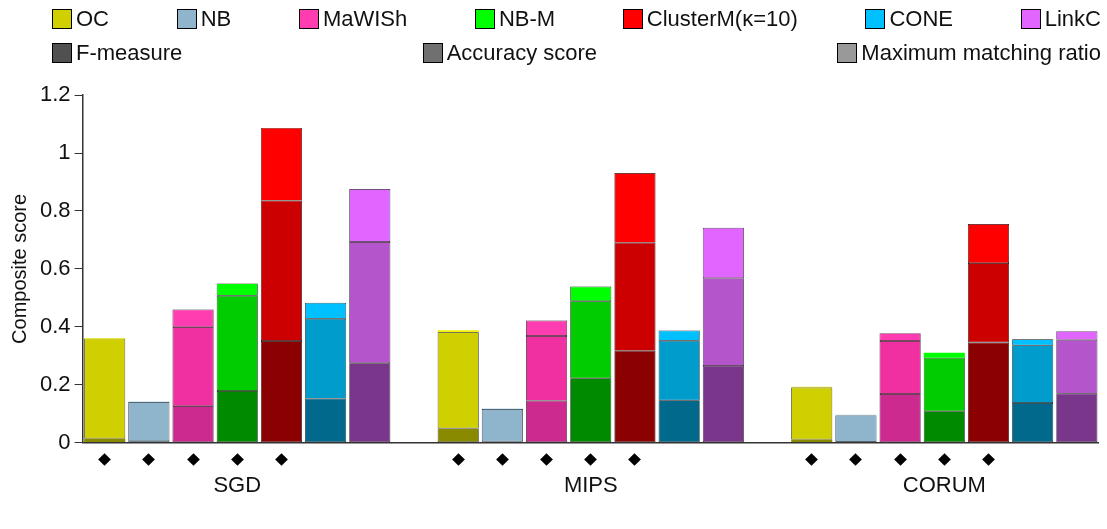 The width and height of the screenshot is (1107, 529). Describe the element at coordinates (216, 19) in the screenshot. I see `legend-label: NB` at that location.